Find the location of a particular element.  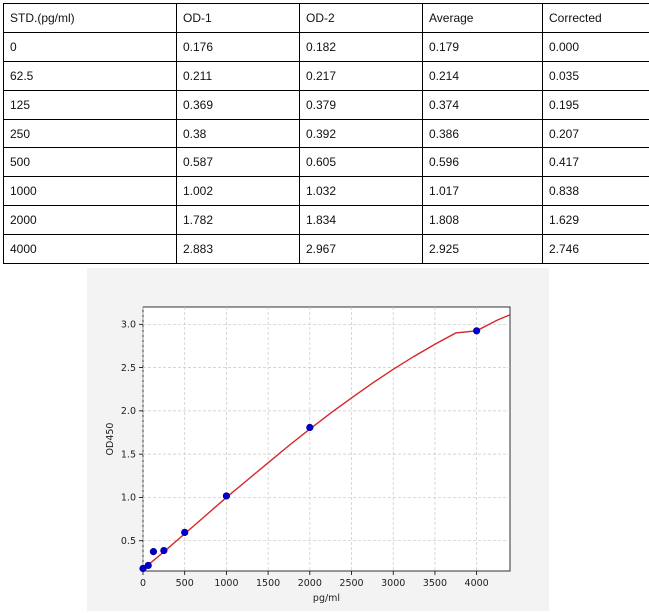

x-tick-label: 2000 is located at coordinates (310, 583).